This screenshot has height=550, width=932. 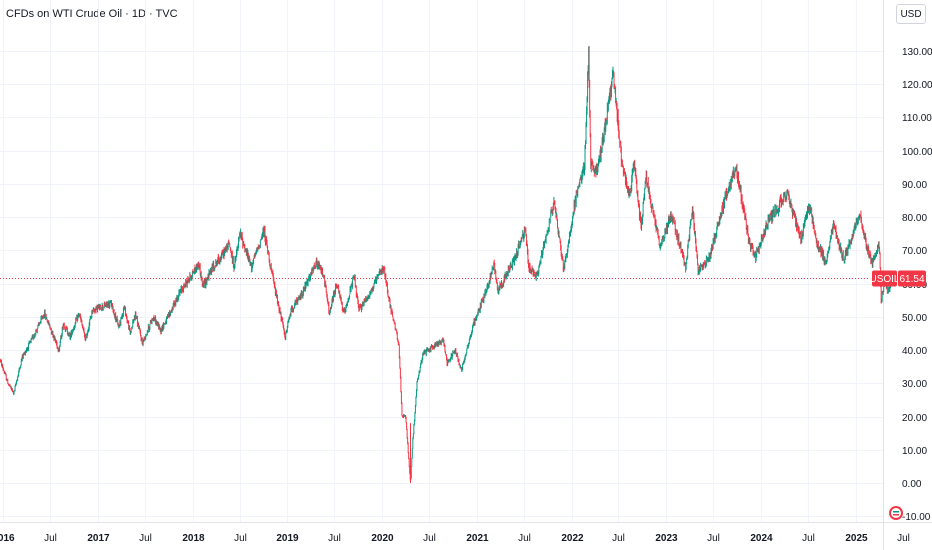 I want to click on price-axis-tick: 40.00, so click(x=914, y=351).